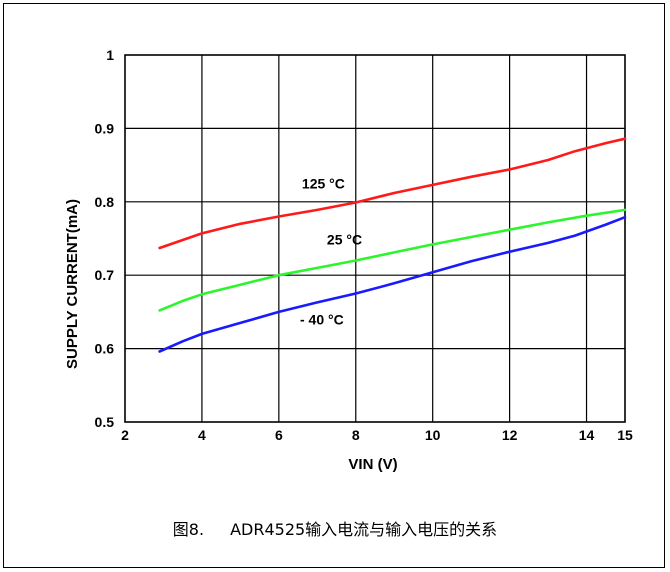 The height and width of the screenshot is (572, 670). Describe the element at coordinates (188, 529) in the screenshot. I see `figure-number: 图8.` at that location.